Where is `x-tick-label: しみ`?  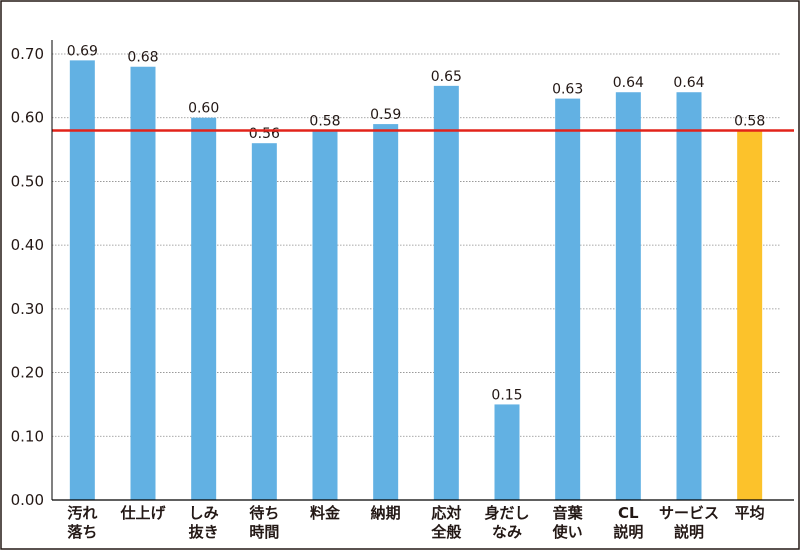 x-tick-label: しみ is located at coordinates (204, 513).